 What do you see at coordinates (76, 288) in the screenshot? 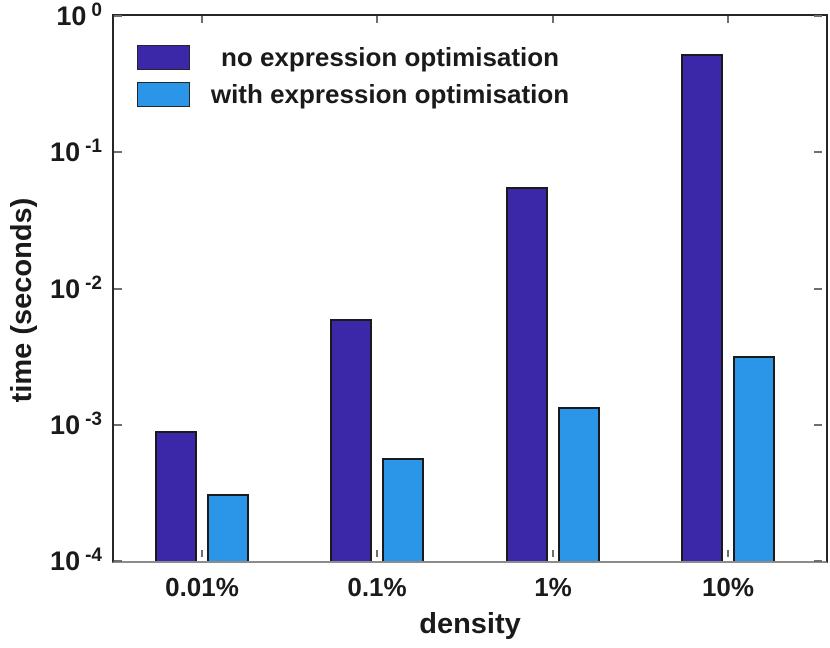
I see `y-tick-label: 10 -2` at bounding box center [76, 288].